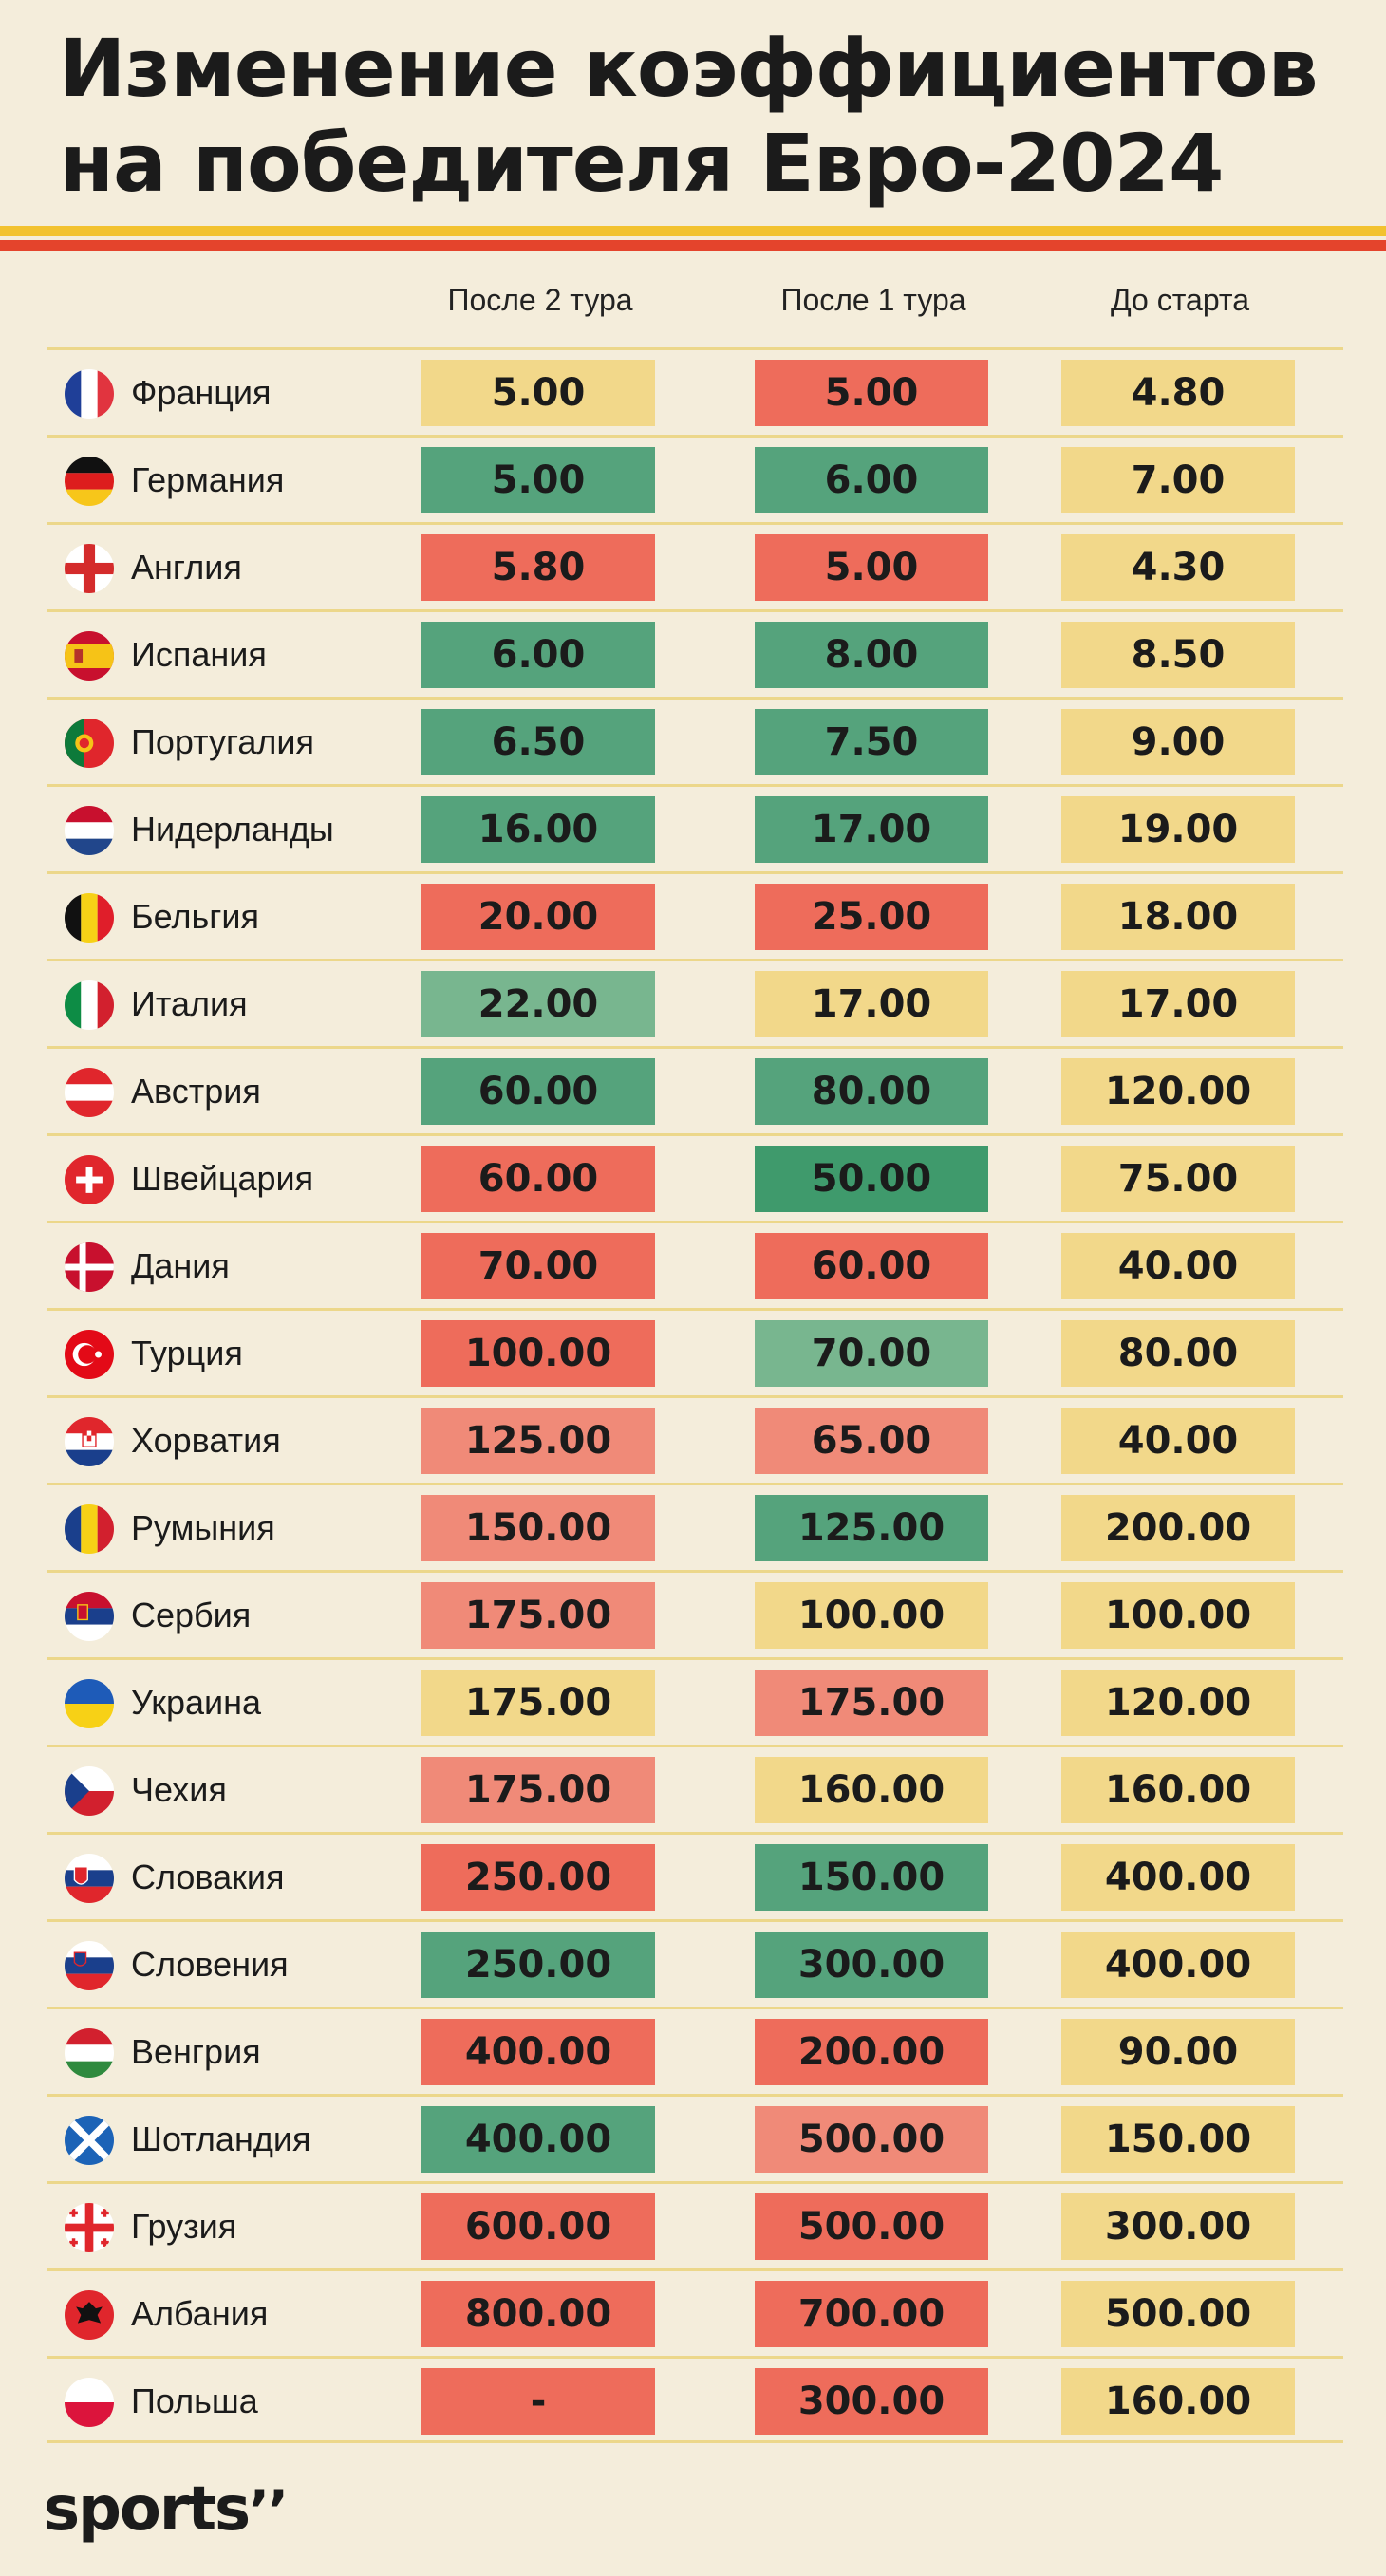 The width and height of the screenshot is (1386, 2576). What do you see at coordinates (871, 1703) in the screenshot?
I see `odds-after-round-1: 175.00` at bounding box center [871, 1703].